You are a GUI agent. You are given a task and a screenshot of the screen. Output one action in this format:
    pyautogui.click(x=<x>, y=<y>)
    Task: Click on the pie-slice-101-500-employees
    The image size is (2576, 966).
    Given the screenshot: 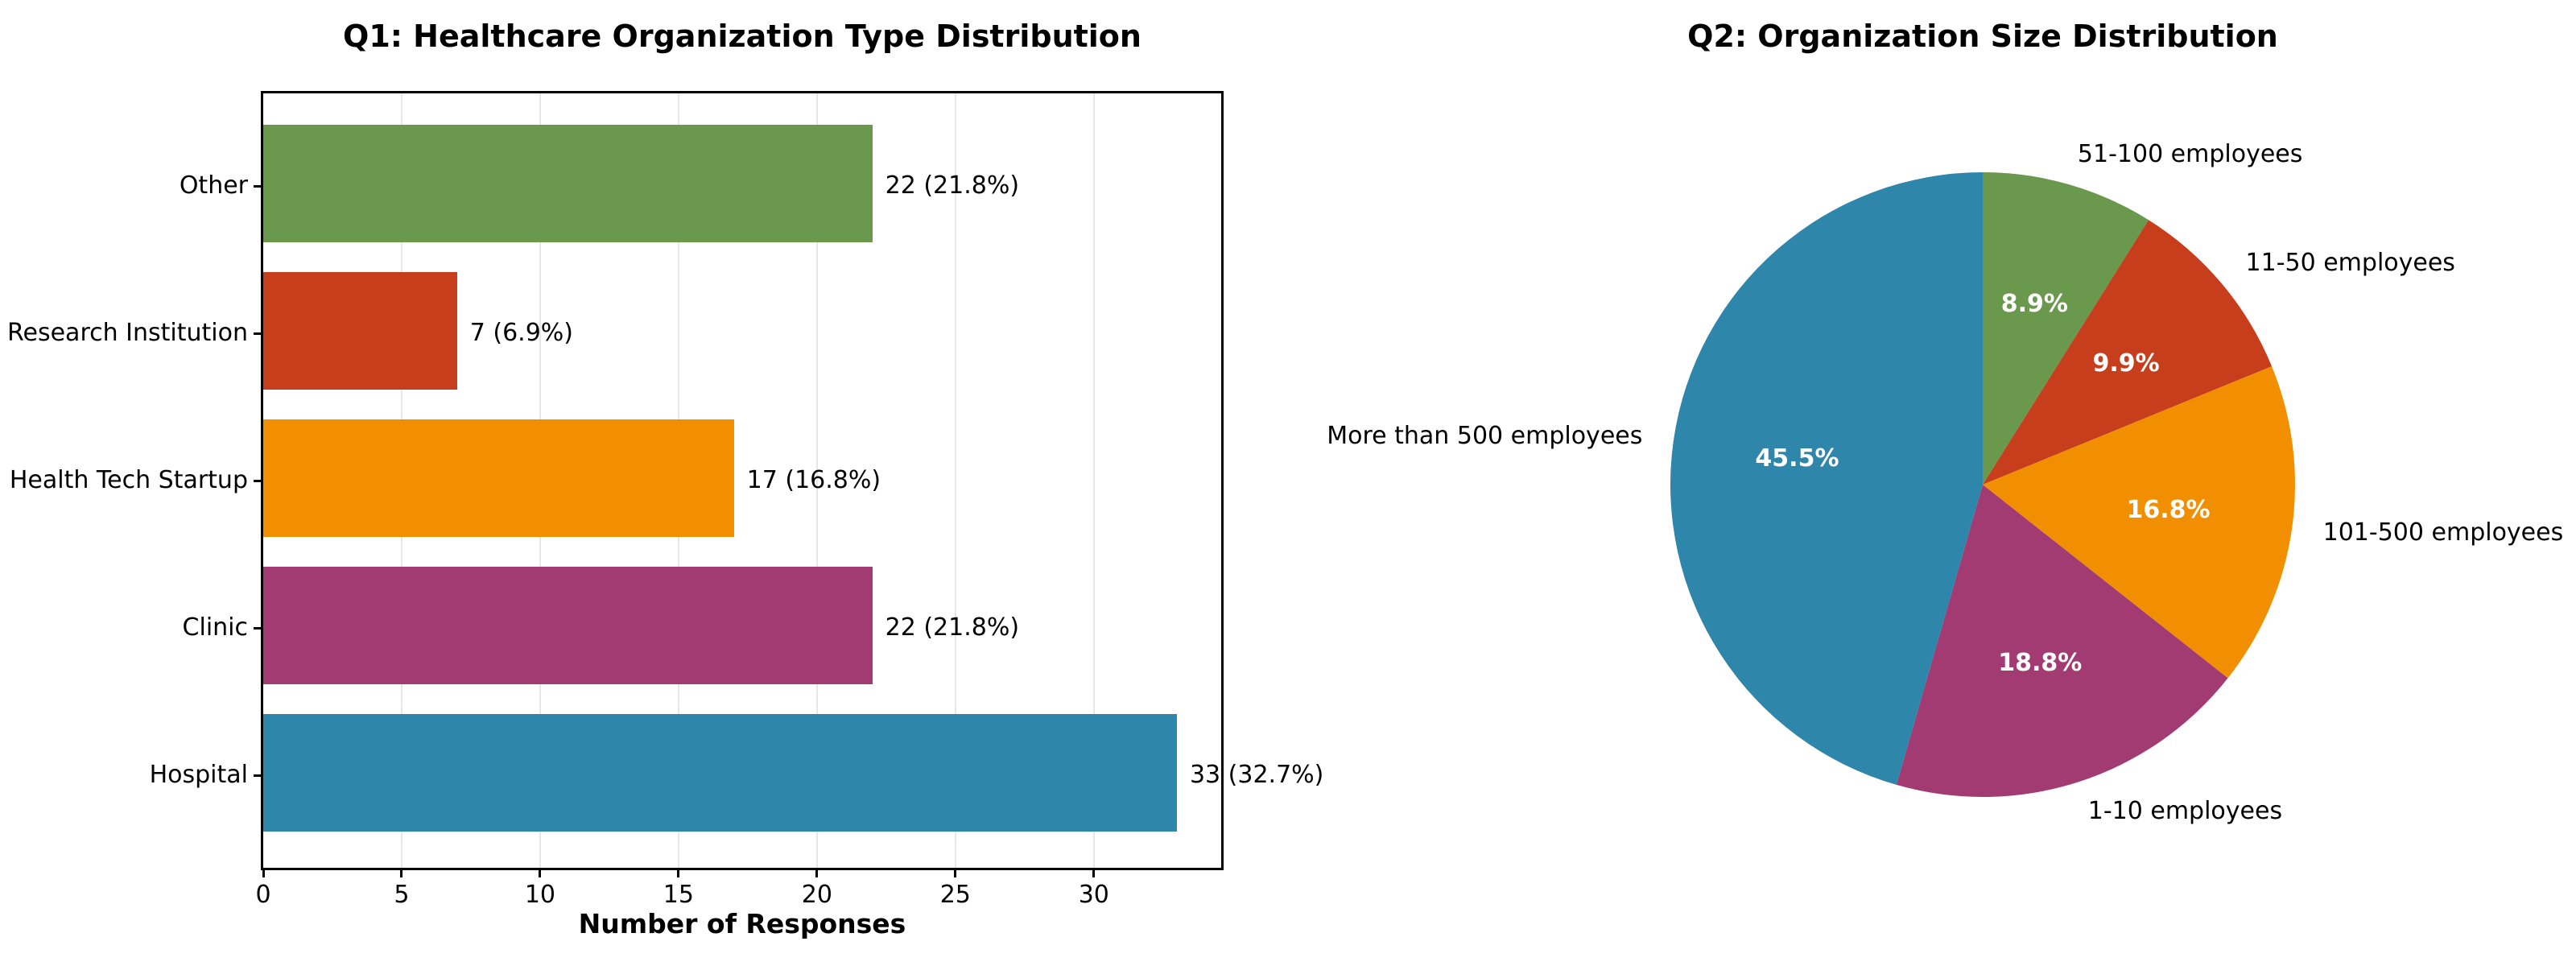 What is the action you would take?
    pyautogui.click(x=2139, y=522)
    